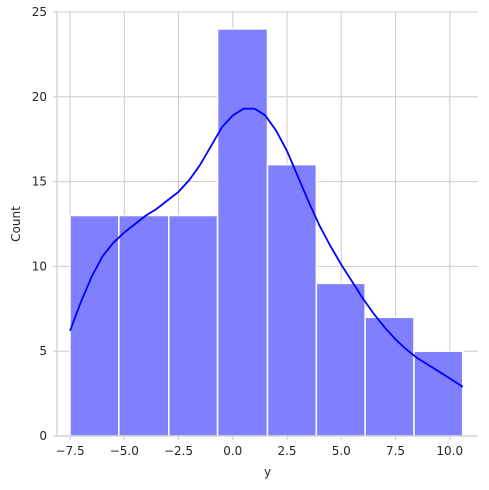  I want to click on x-tick-label: −2.5, so click(178, 451).